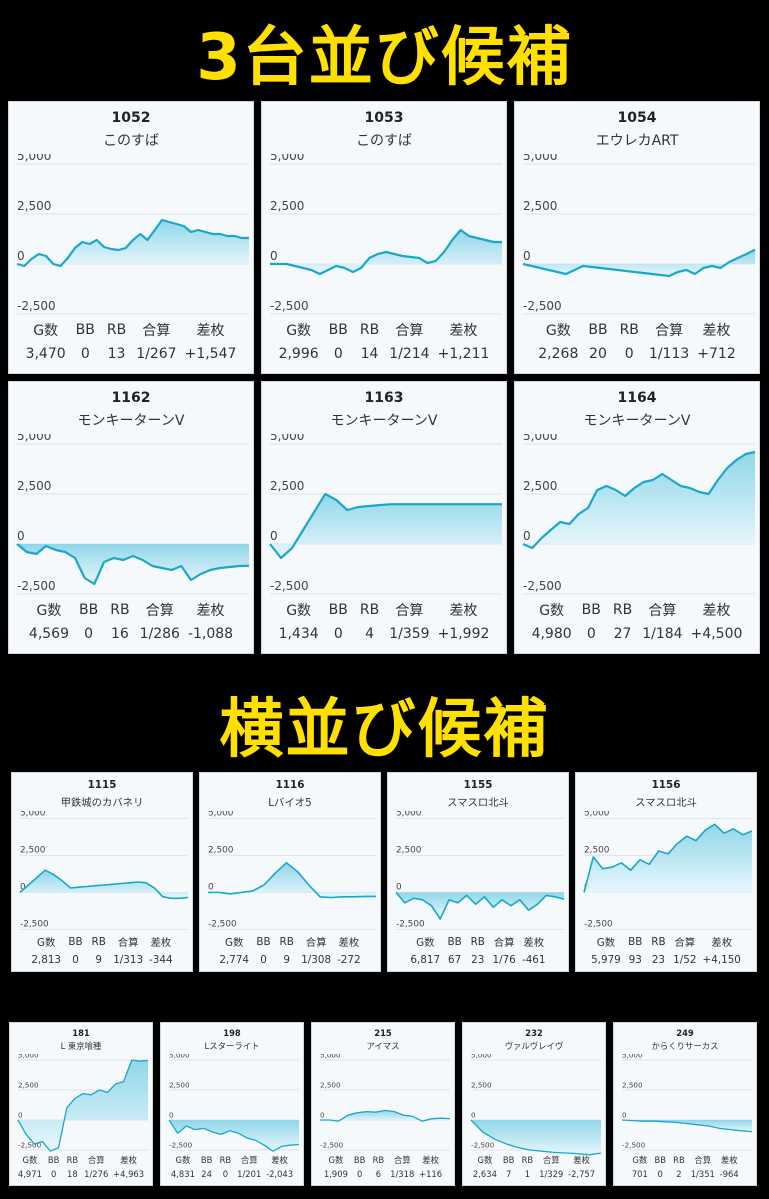 This screenshot has width=769, height=1199. What do you see at coordinates (685, 1045) in the screenshot?
I see `machine-name: からくりサーカス` at bounding box center [685, 1045].